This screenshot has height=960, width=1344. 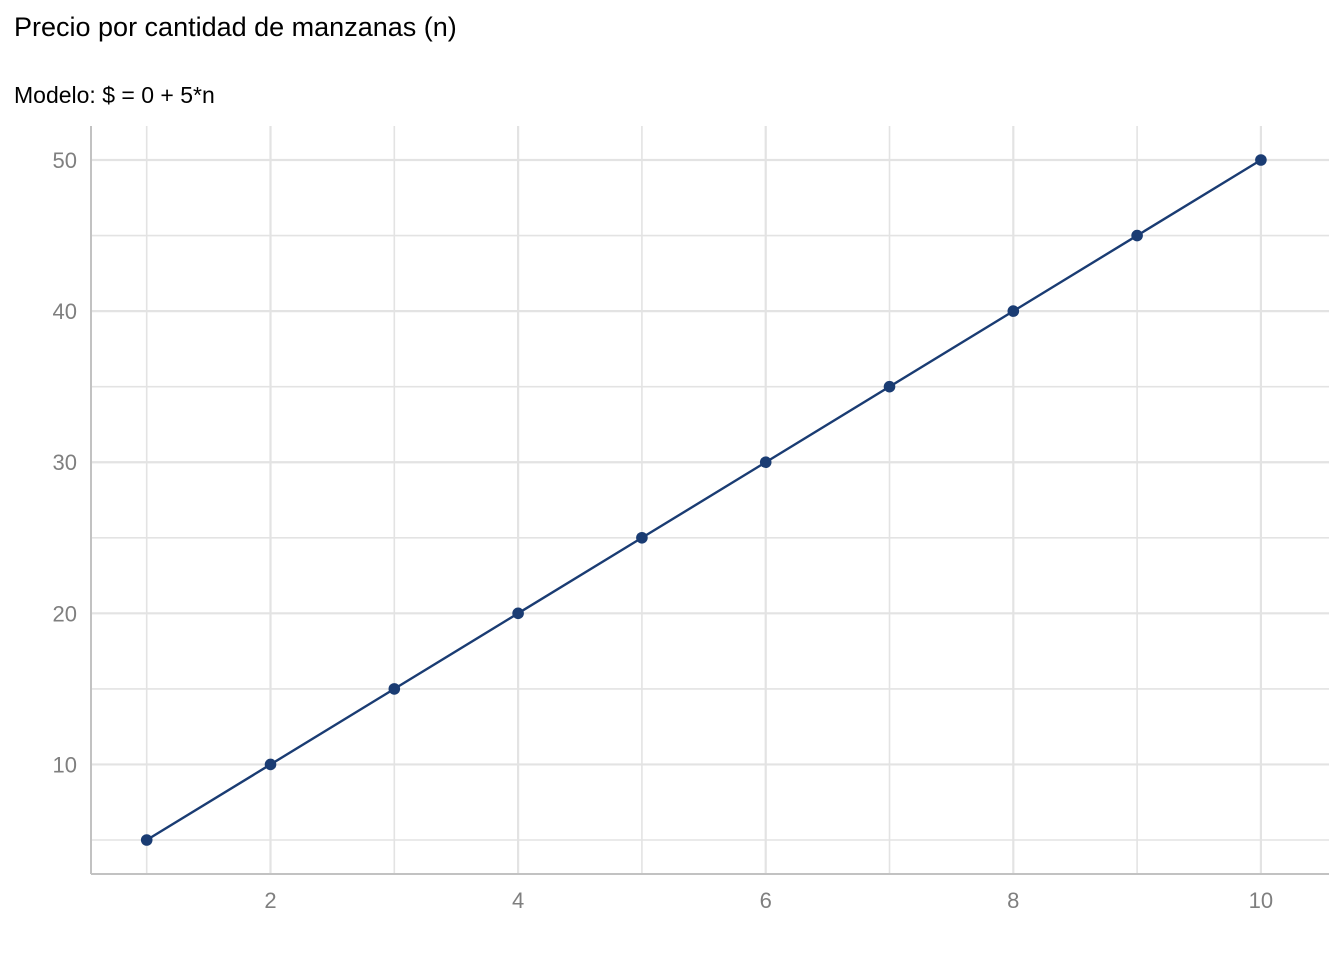 What do you see at coordinates (1013, 900) in the screenshot?
I see `x-tick-label: 8` at bounding box center [1013, 900].